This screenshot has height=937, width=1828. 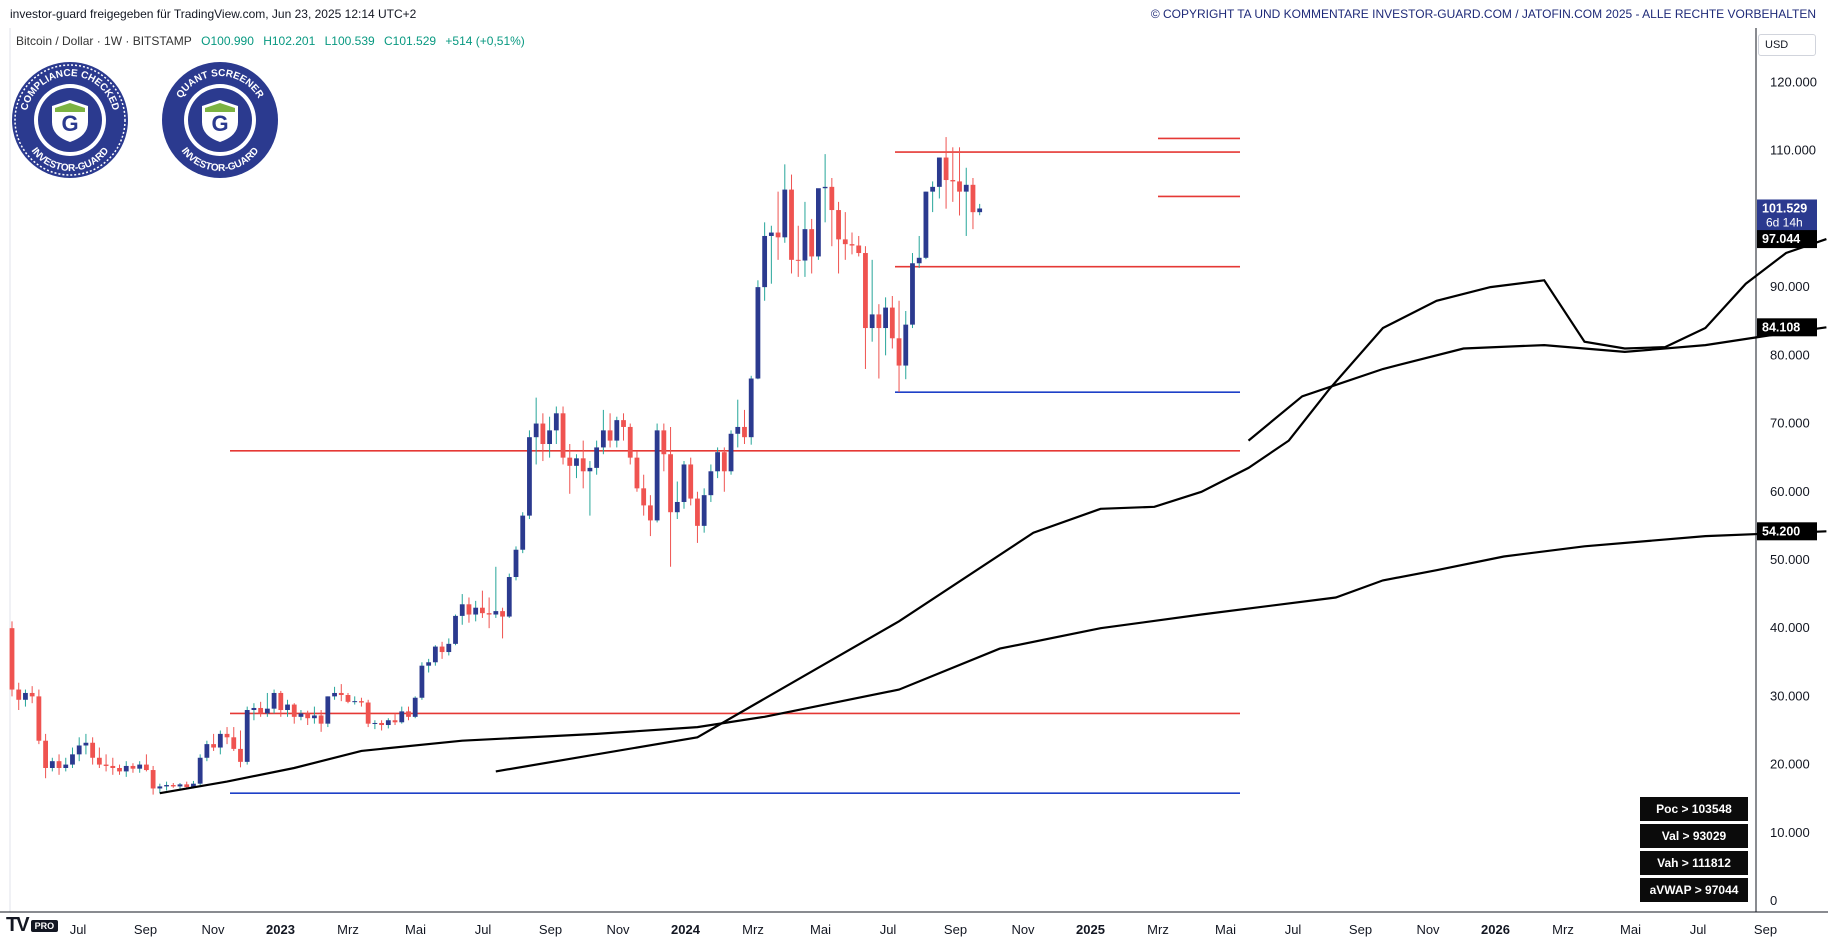 What do you see at coordinates (1787, 531) in the screenshot?
I see `ma-slow-tag-bg` at bounding box center [1787, 531].